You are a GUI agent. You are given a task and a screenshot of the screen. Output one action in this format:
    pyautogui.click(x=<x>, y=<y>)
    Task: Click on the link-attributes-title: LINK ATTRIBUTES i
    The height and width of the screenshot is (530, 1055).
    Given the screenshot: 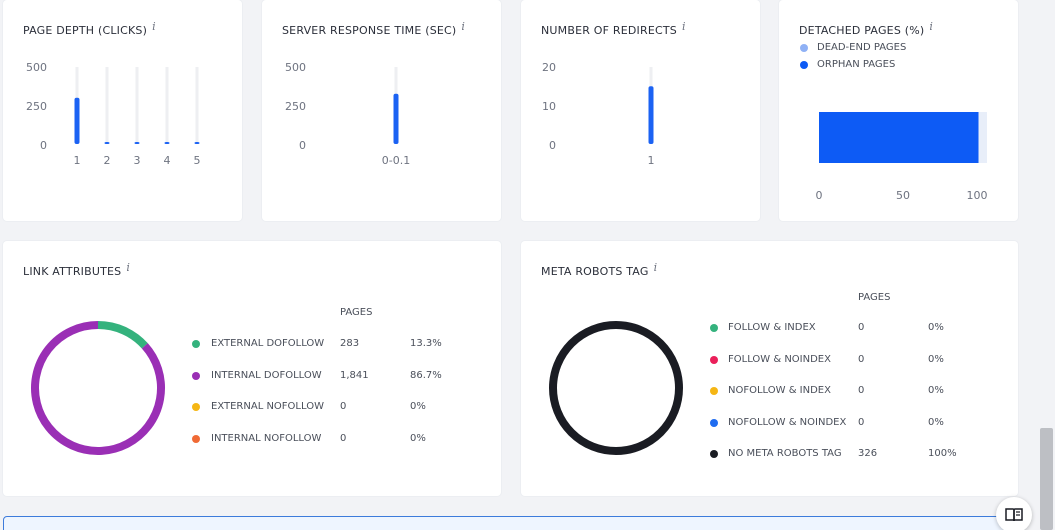 What is the action you would take?
    pyautogui.click(x=76, y=269)
    